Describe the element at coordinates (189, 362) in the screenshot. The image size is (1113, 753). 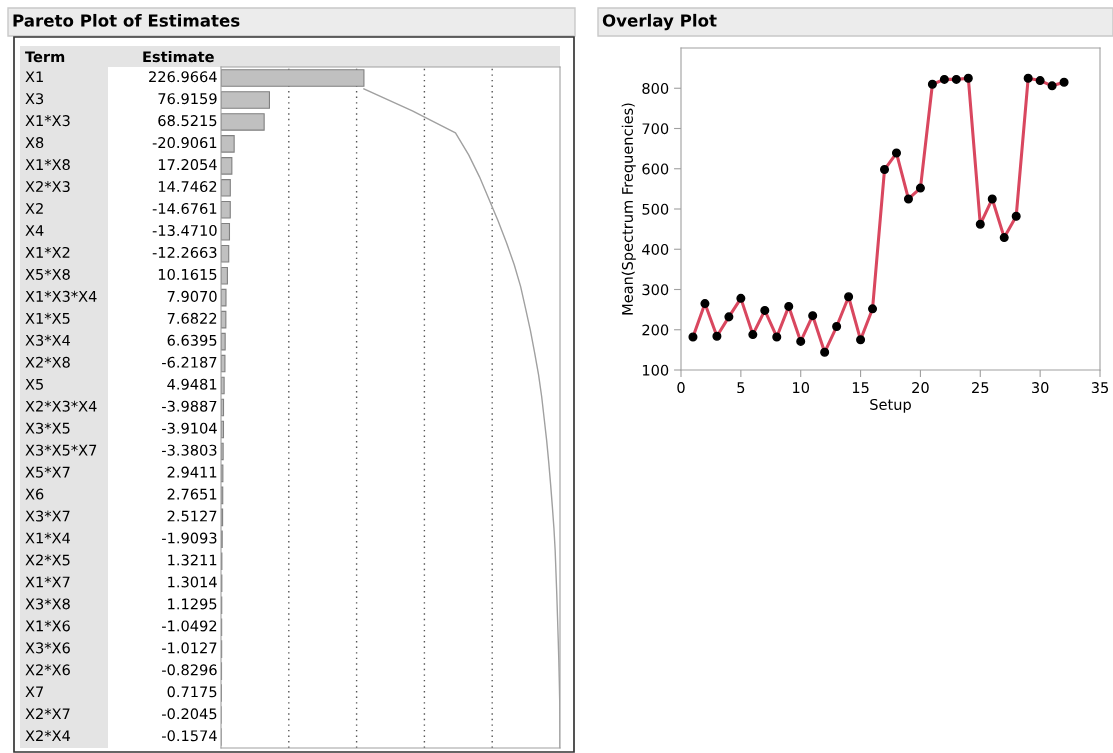
I see `text: -6.2187` at that location.